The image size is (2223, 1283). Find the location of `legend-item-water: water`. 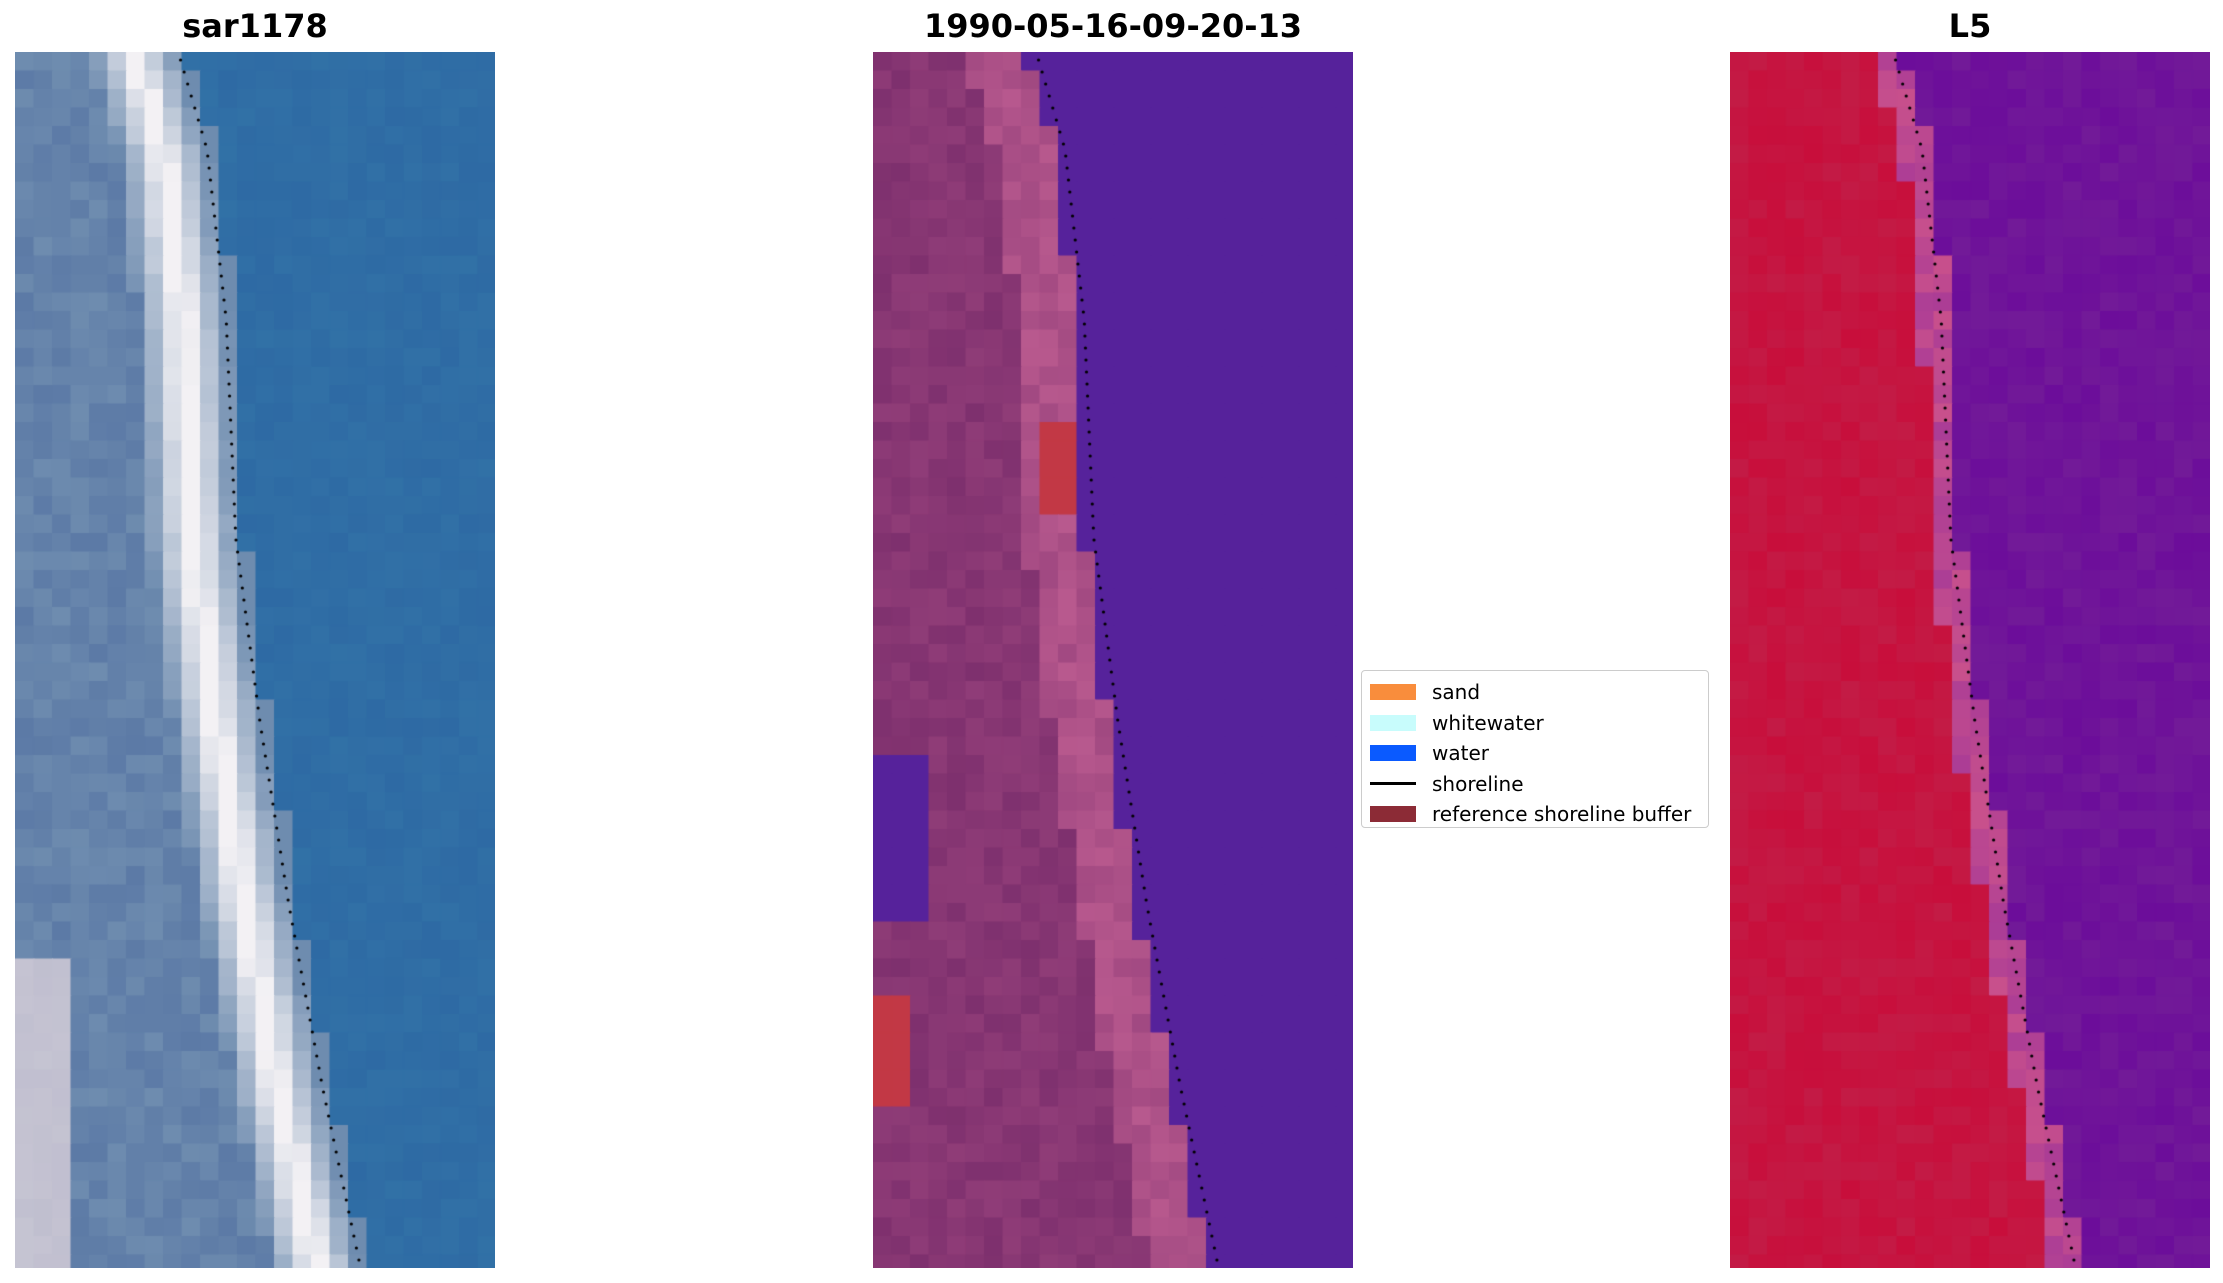

legend-item-water: water is located at coordinates (1535, 753).